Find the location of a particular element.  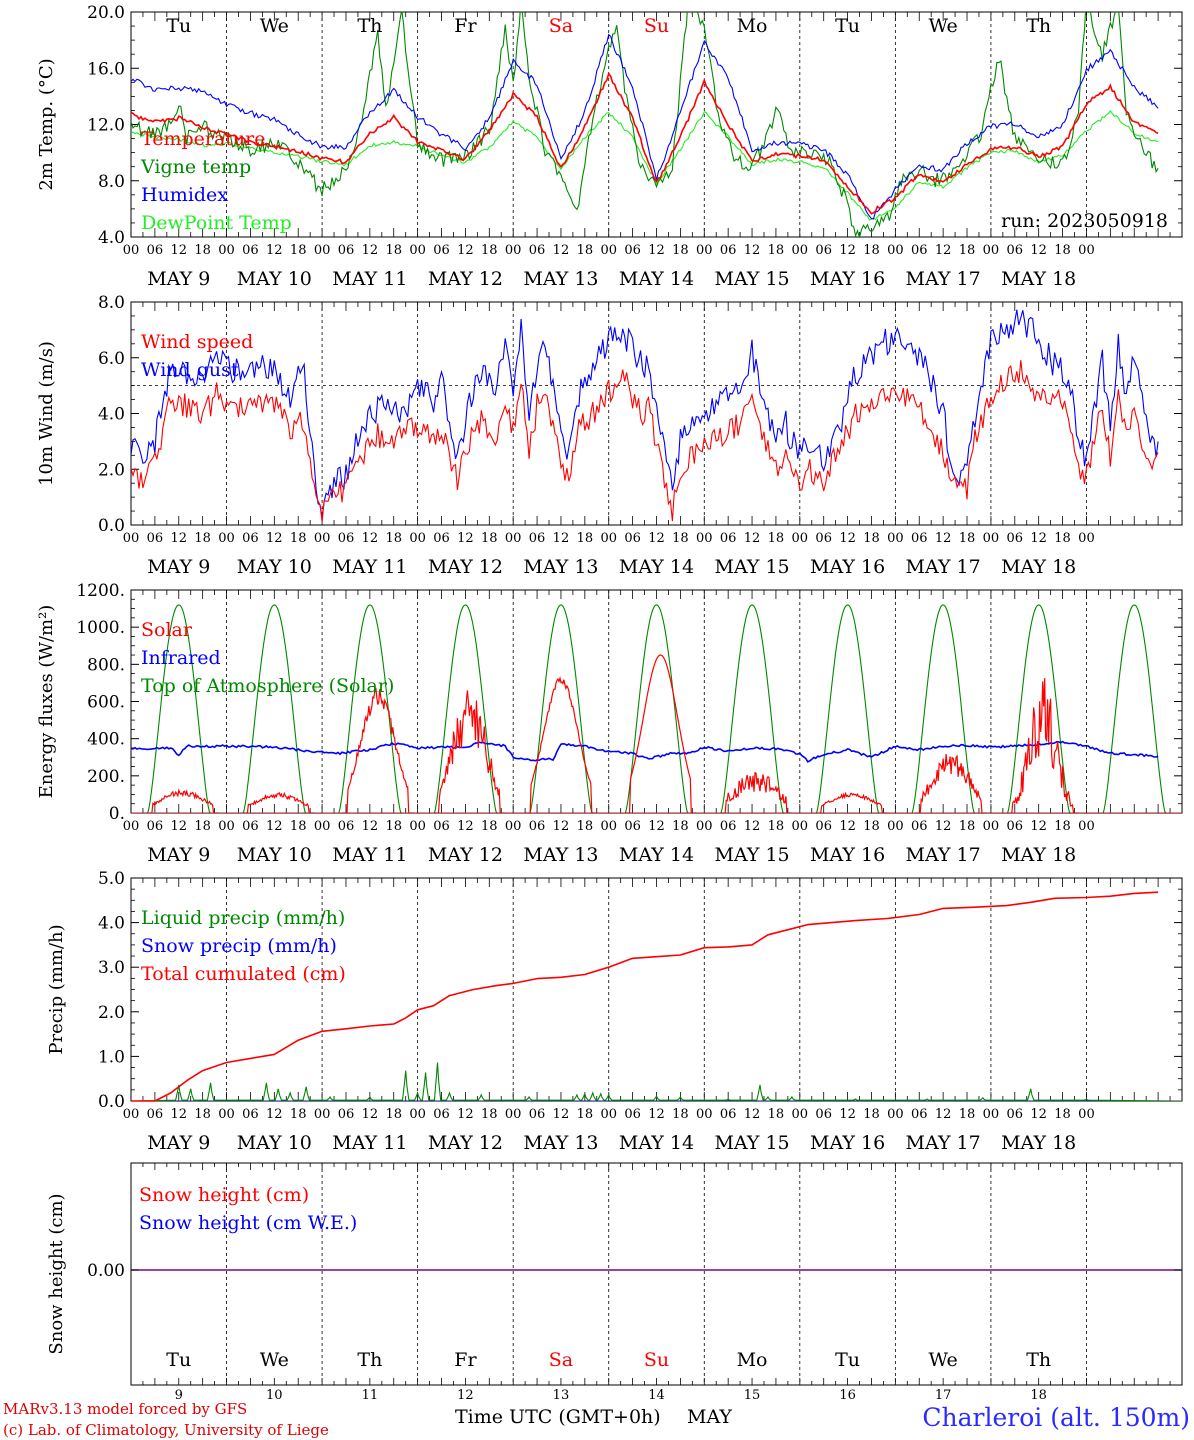

y-tick-label: 12.0 is located at coordinates (106, 126).